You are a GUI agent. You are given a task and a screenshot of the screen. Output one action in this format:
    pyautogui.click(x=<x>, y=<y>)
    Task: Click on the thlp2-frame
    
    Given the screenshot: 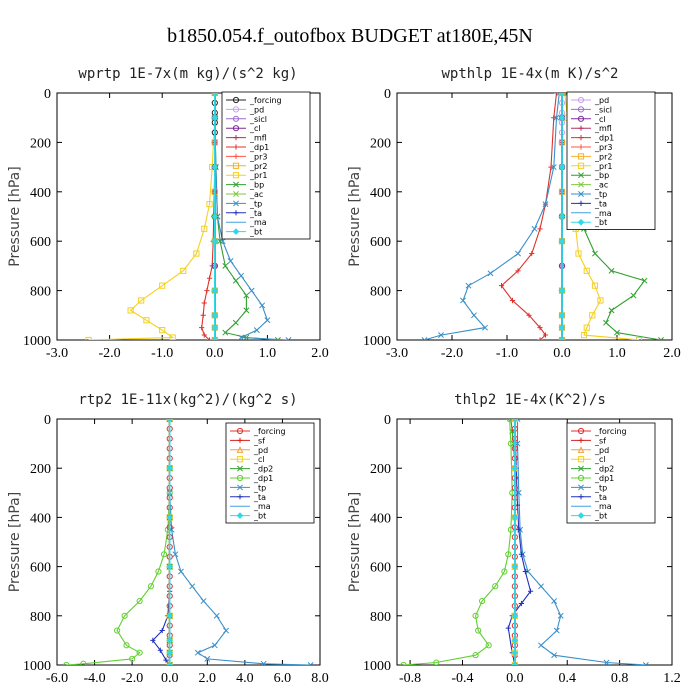 What is the action you would take?
    pyautogui.click(x=534, y=542)
    